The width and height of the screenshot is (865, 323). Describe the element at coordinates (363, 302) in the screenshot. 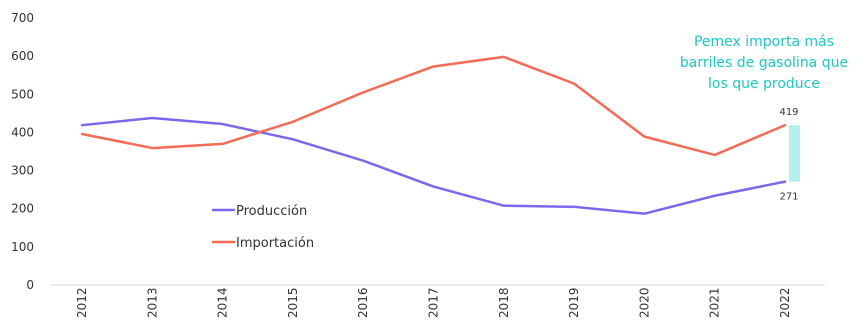

I see `x-tick-label: 2016` at that location.